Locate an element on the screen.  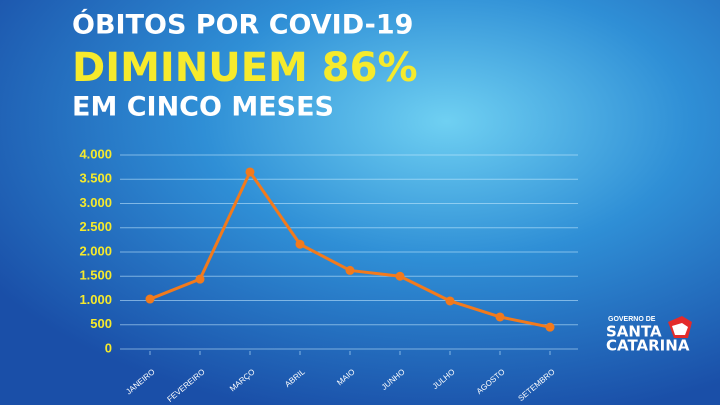
y-tick-label: 2.500 is located at coordinates (95, 226).